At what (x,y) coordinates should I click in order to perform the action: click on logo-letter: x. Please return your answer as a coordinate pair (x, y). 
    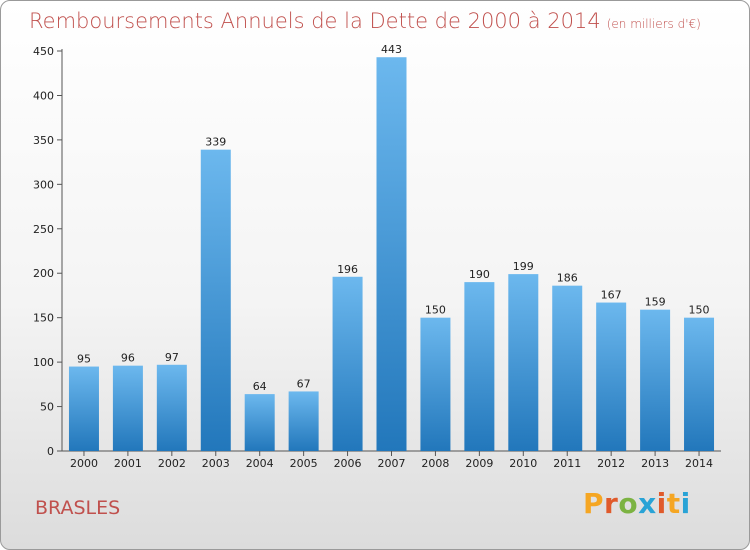
    Looking at the image, I should click on (647, 503).